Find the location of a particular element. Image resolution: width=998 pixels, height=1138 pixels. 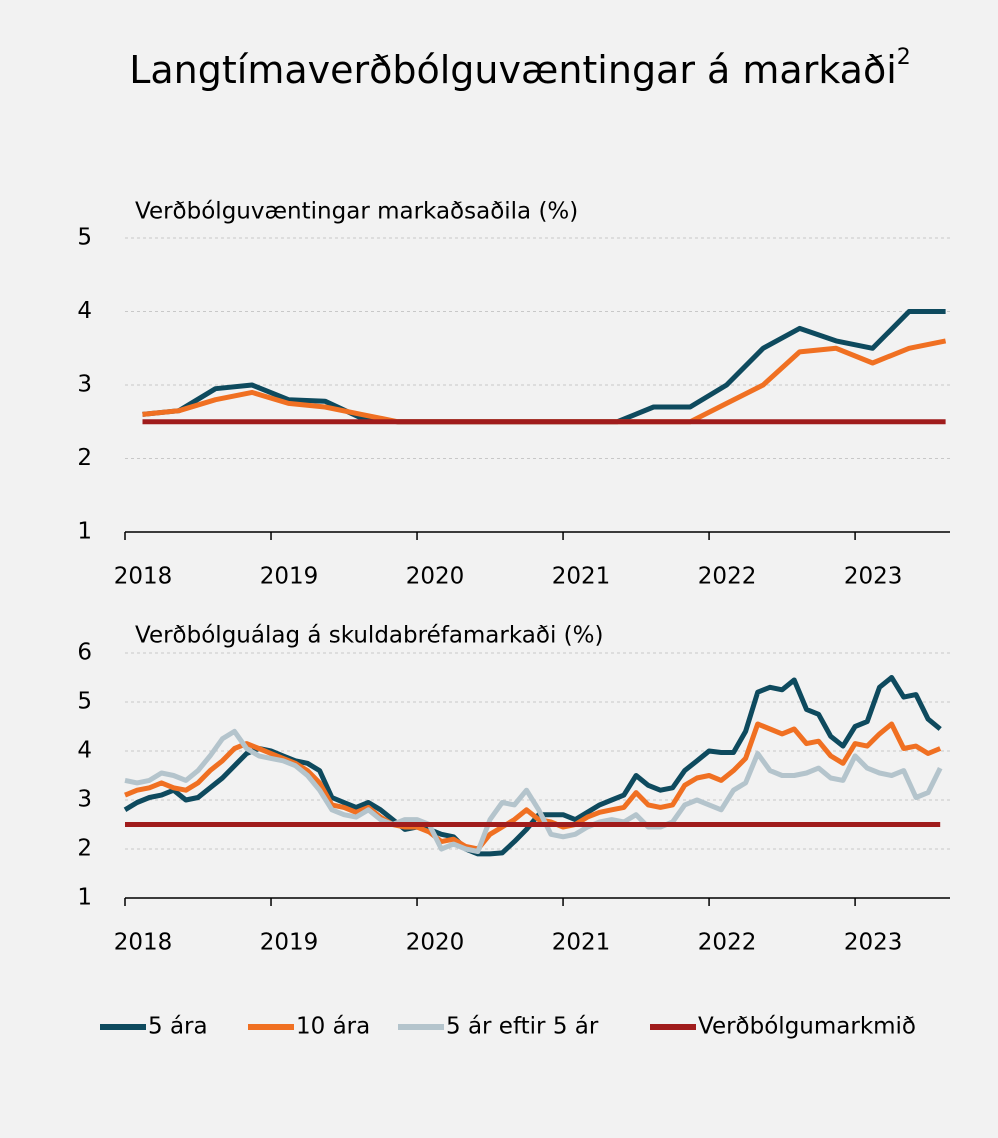

y-tick-label: 6 is located at coordinates (84, 653).